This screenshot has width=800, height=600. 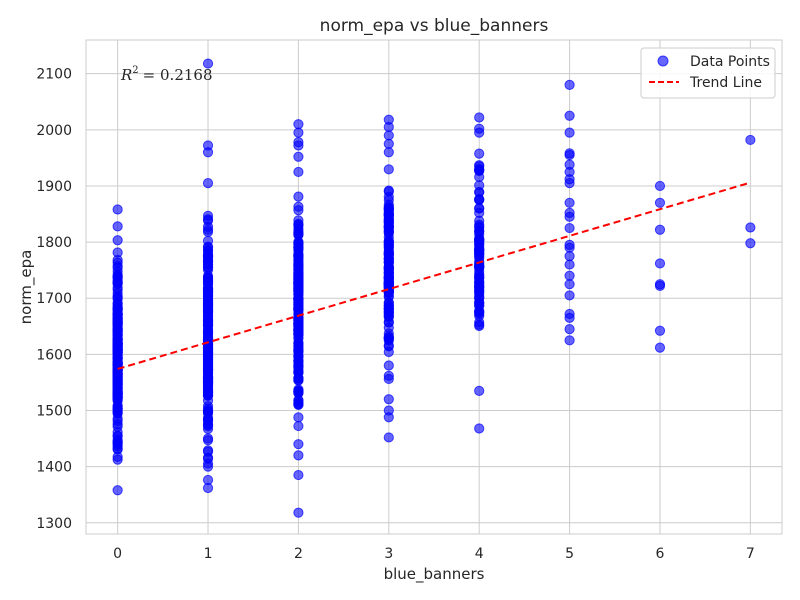 I want to click on x-axis-label: blue_banners, so click(x=434, y=574).